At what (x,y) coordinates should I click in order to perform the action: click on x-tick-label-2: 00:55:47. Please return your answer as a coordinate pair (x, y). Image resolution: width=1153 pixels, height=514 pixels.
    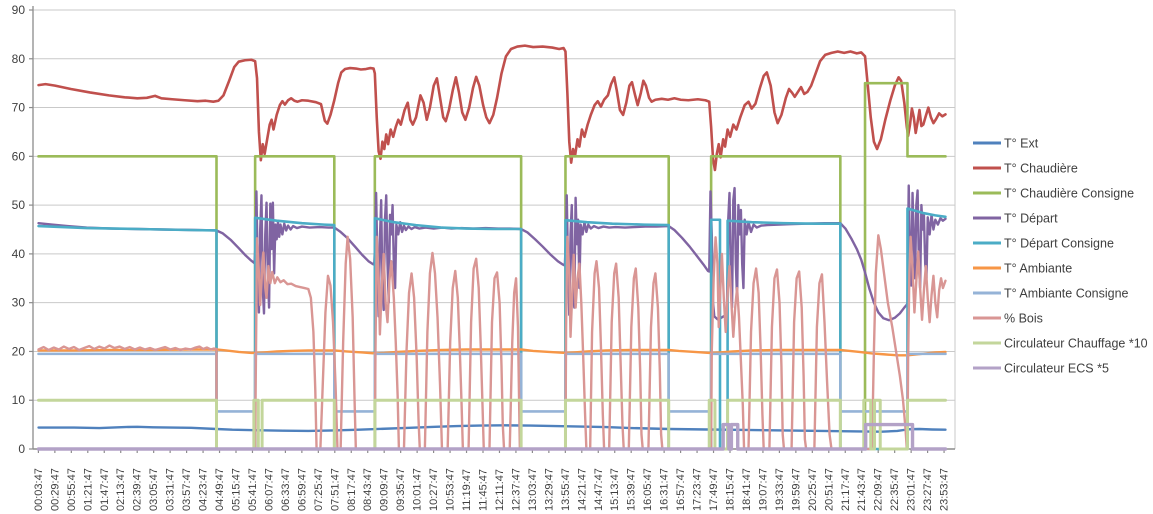
    Looking at the image, I should click on (72, 489).